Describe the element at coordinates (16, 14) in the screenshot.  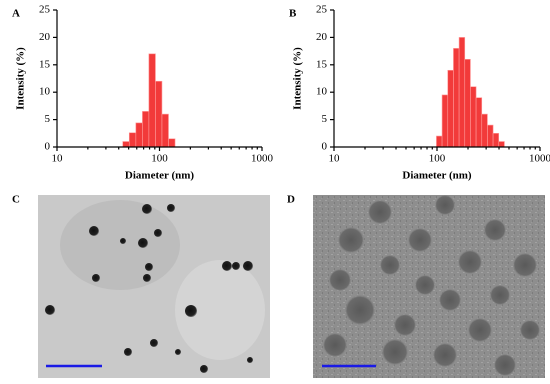
I see `panel-label: A` at that location.